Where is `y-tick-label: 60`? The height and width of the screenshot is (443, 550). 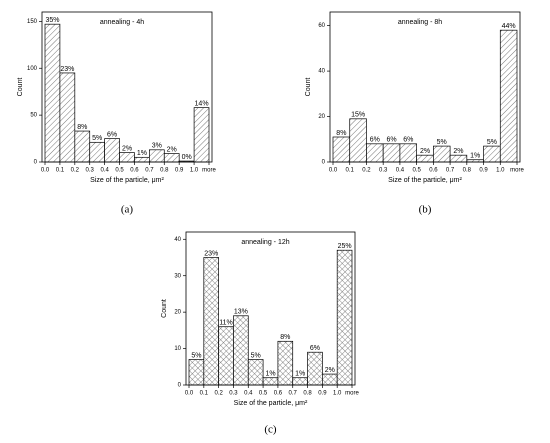
y-tick-label: 60 is located at coordinates (321, 26).